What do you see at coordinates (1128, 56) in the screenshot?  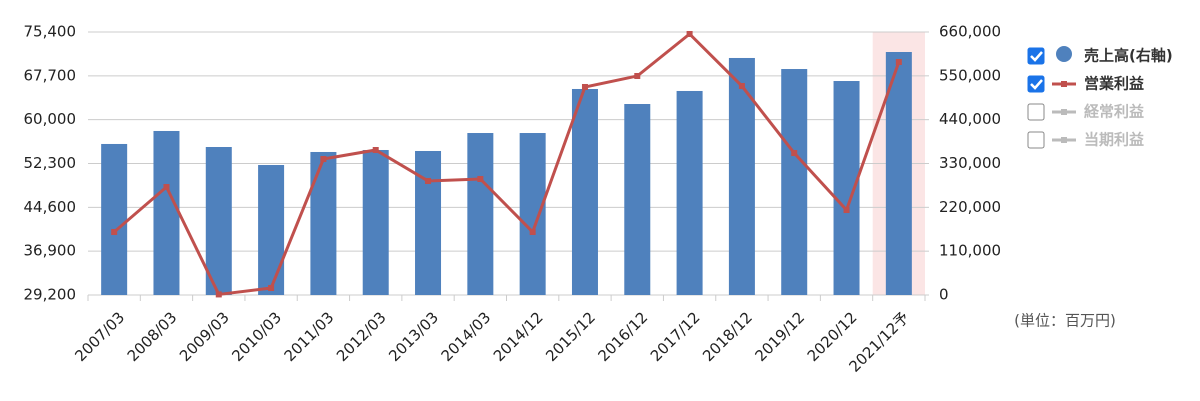 I see `legend-label: 売上高(右軸)` at bounding box center [1128, 56].